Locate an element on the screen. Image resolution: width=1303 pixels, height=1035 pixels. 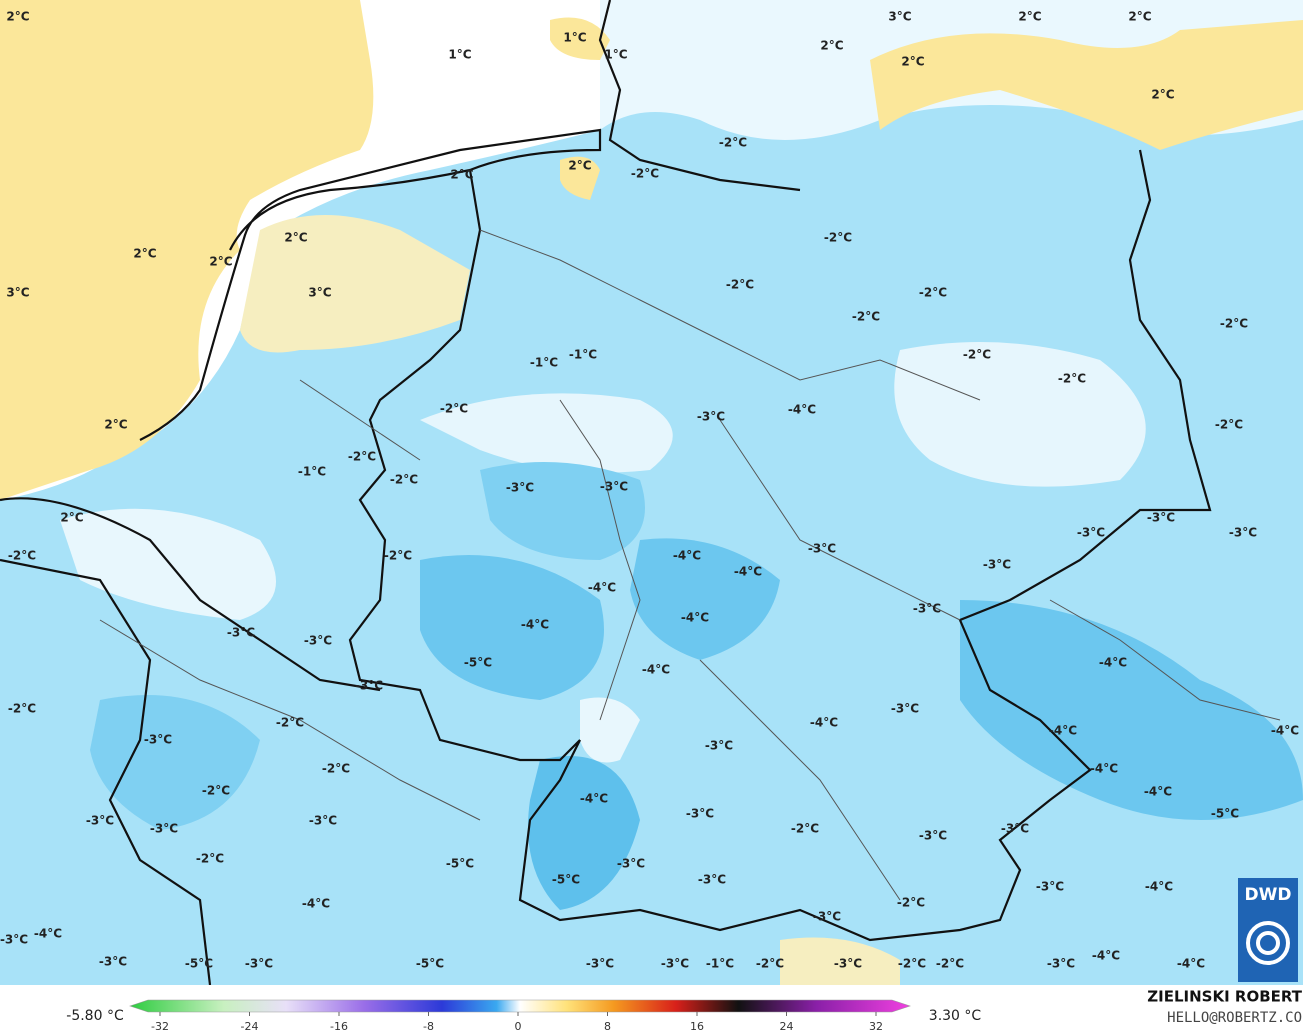
colorbar-tick-label: -8 is located at coordinates (428, 1026).